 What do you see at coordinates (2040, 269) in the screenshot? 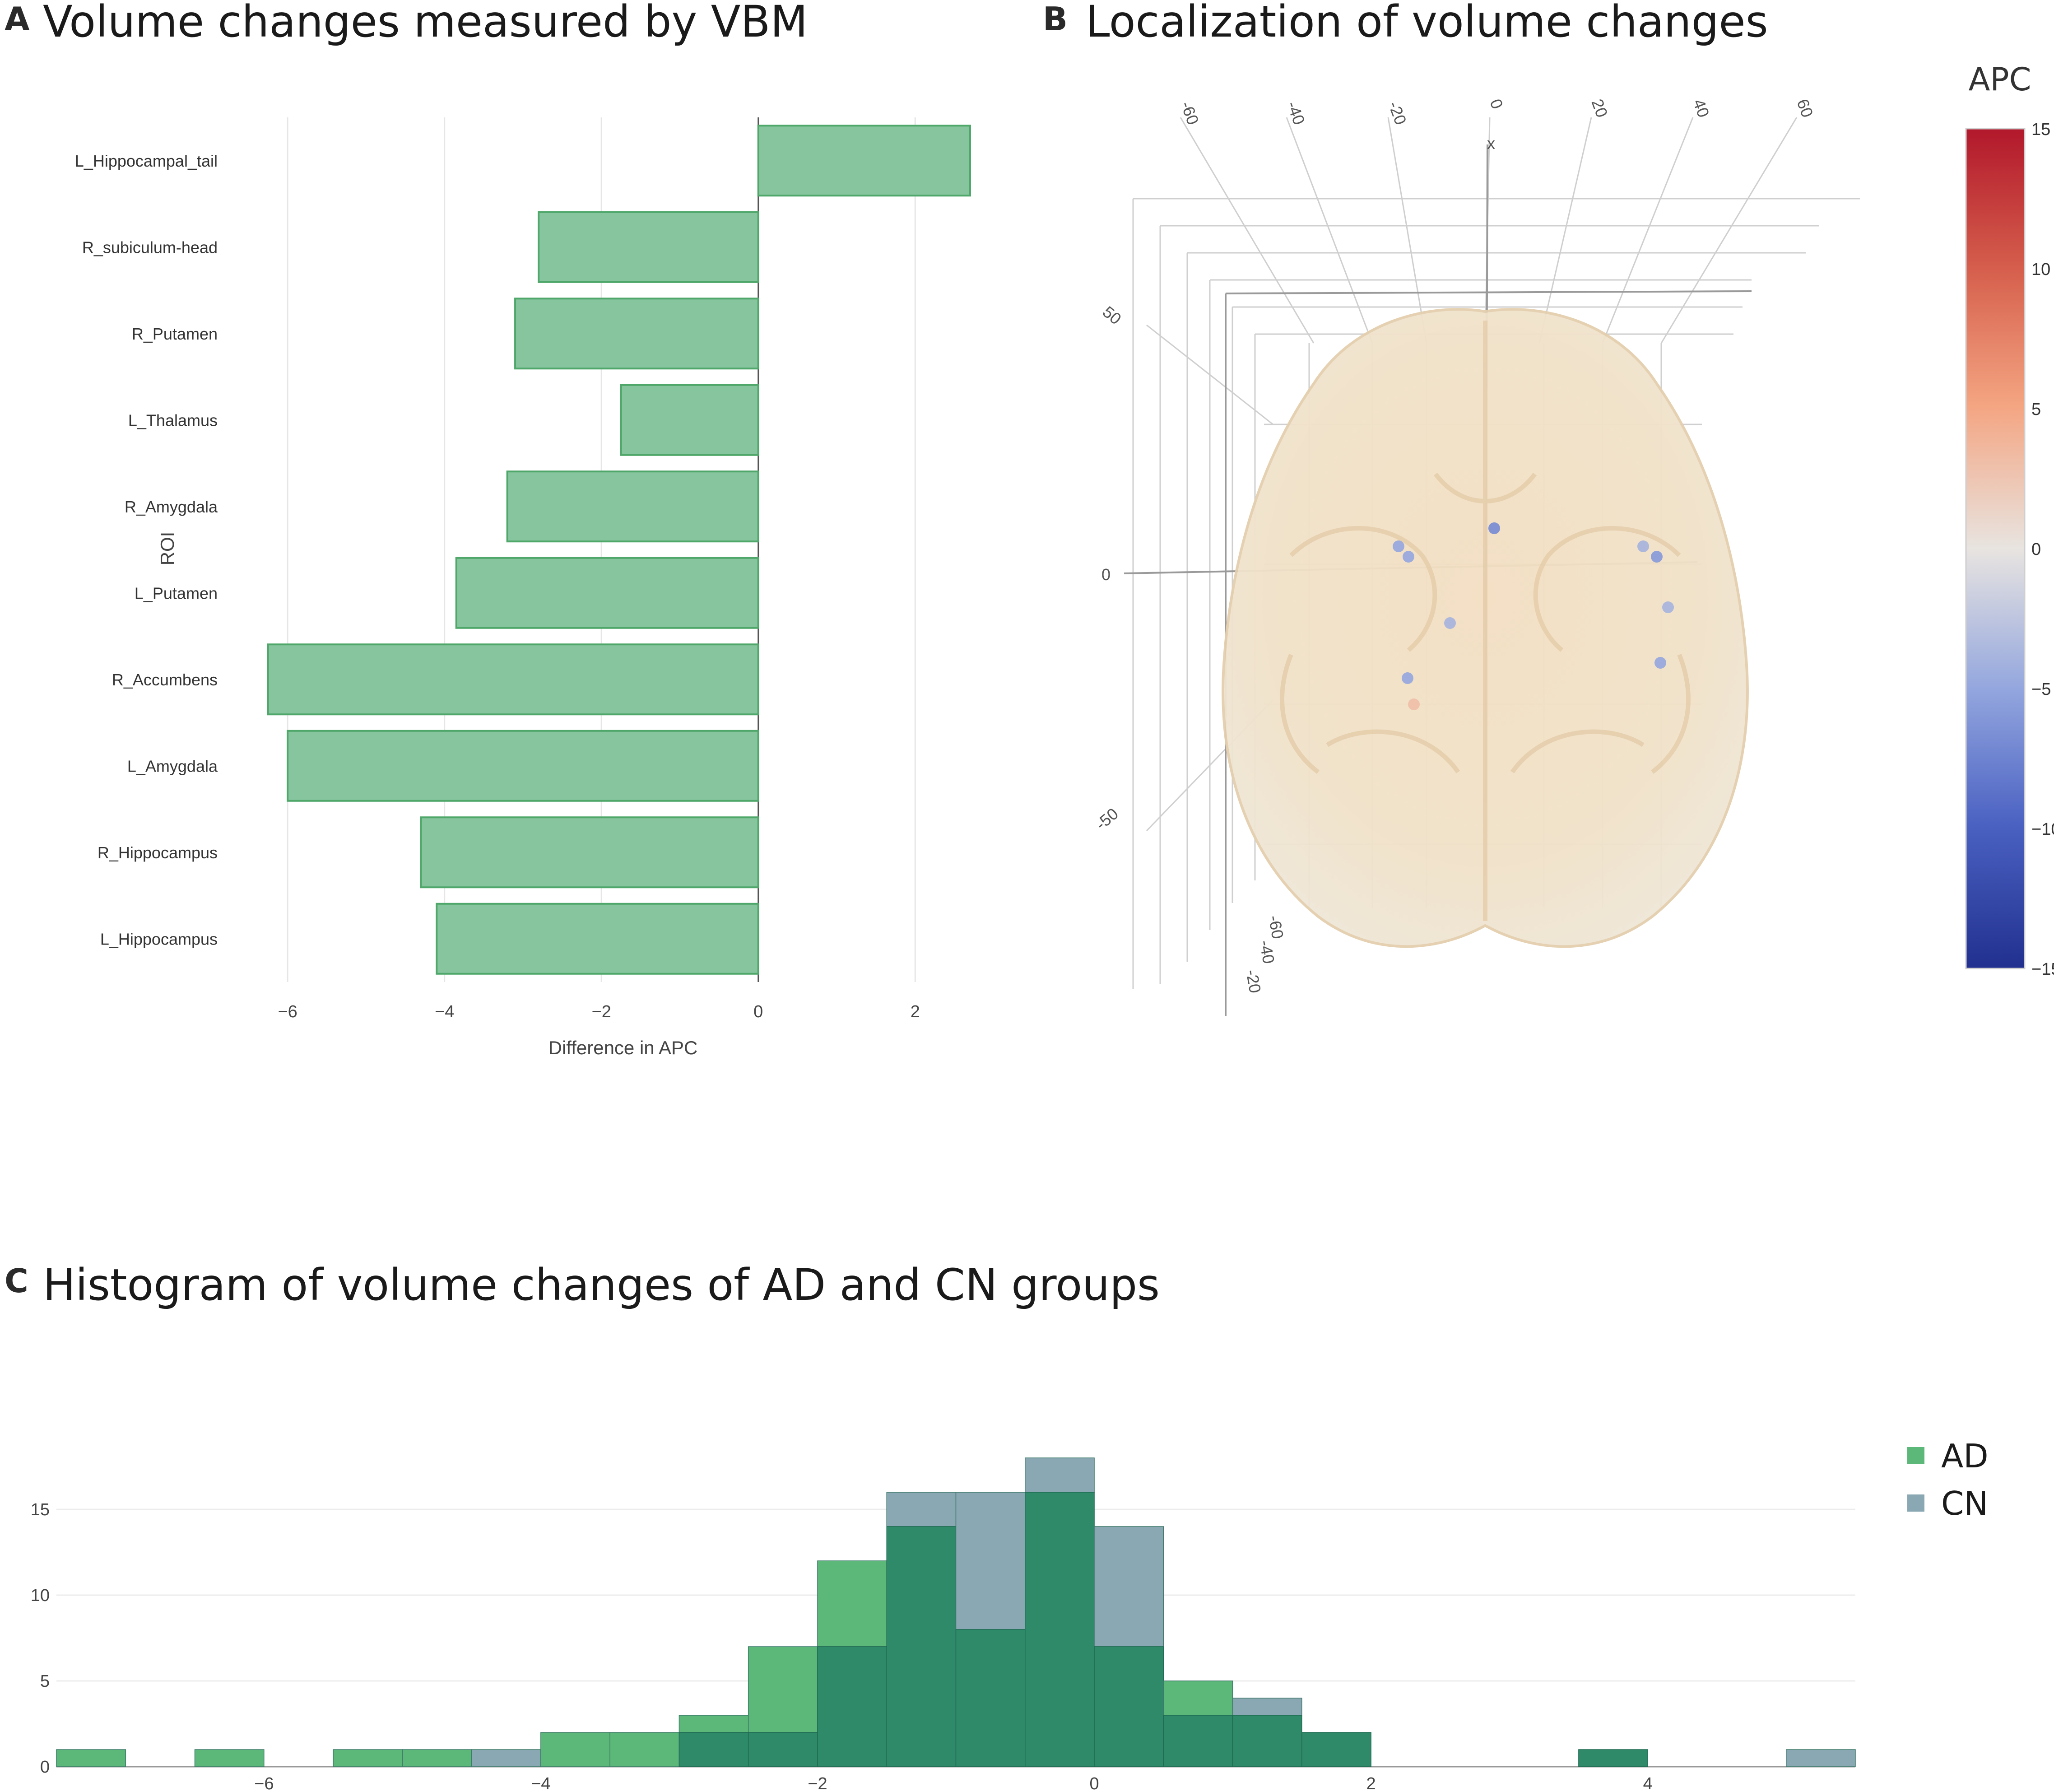
I see `colorbar-tick: 10` at bounding box center [2040, 269].